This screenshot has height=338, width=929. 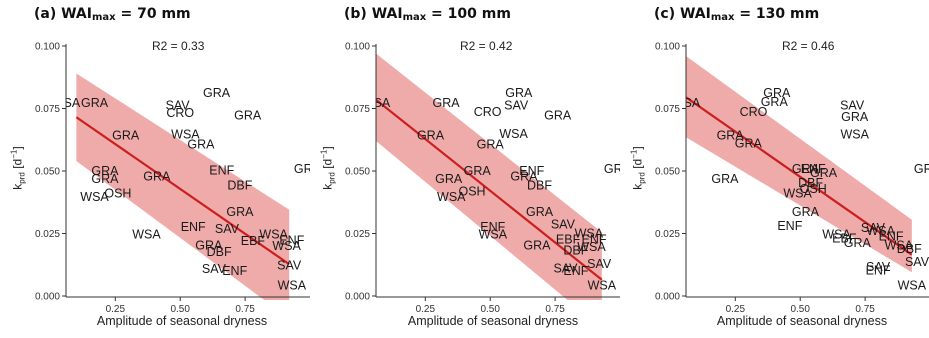 What do you see at coordinates (112, 14) in the screenshot?
I see `panel-title: (a) WAImax = 70 mm` at bounding box center [112, 14].